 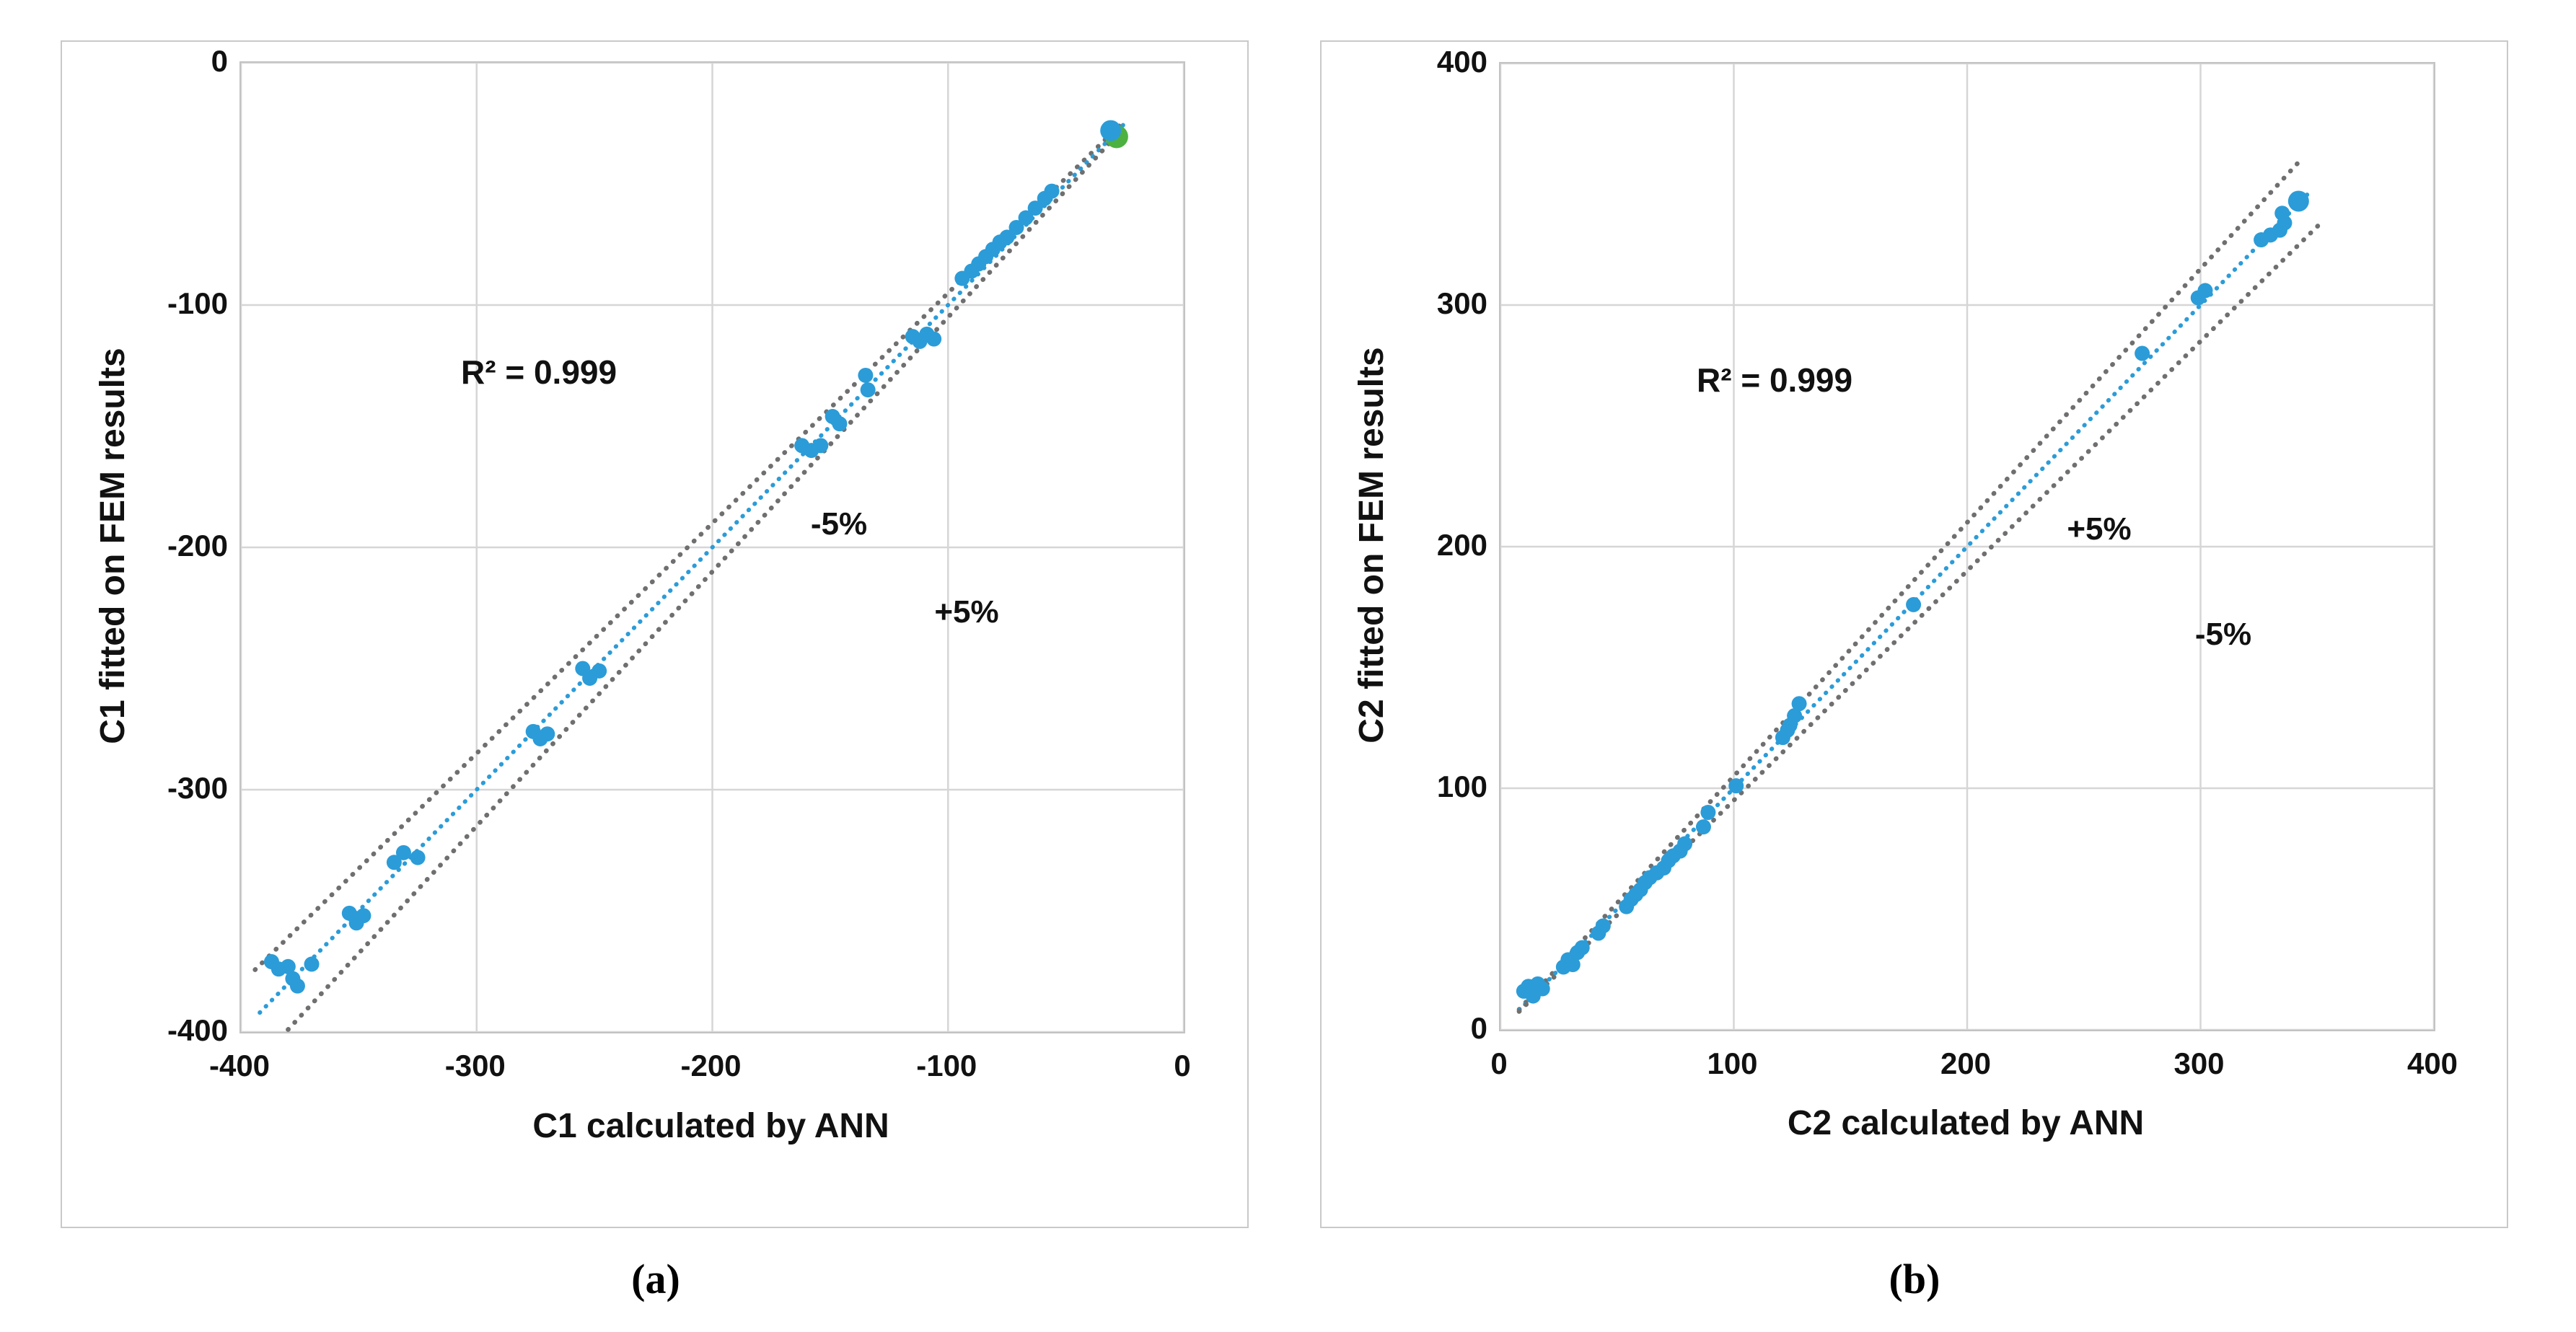 What do you see at coordinates (1966, 1123) in the screenshot?
I see `x-axis-title-b: C2 calculated by ANN` at bounding box center [1966, 1123].